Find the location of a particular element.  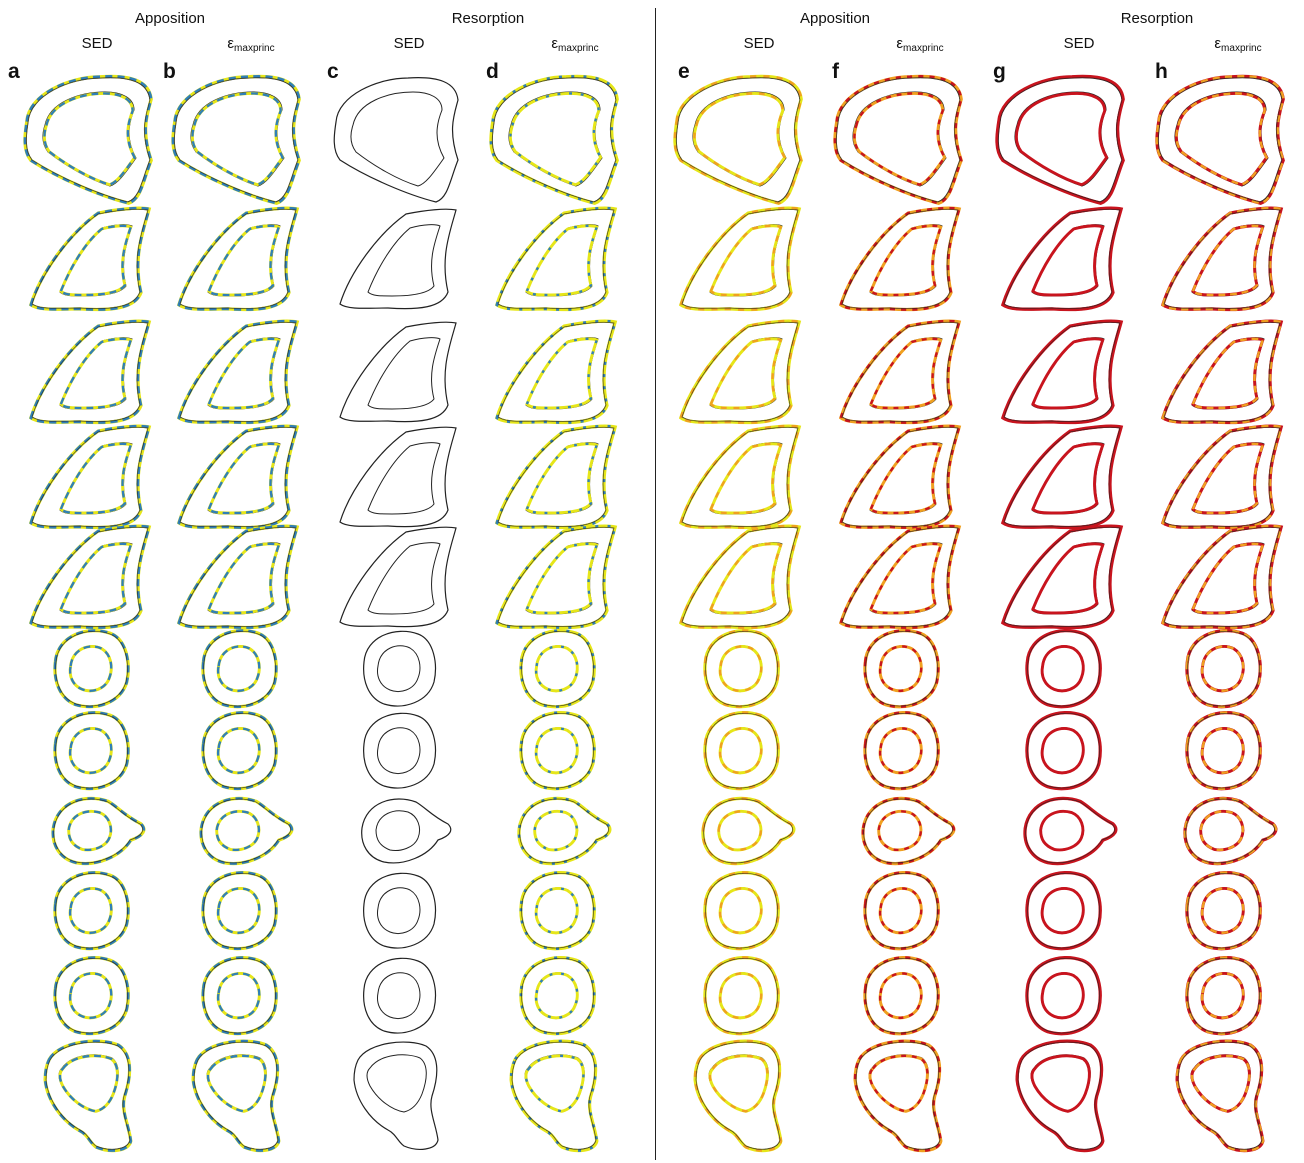

header-apposition-left: Apposition is located at coordinates (170, 18).